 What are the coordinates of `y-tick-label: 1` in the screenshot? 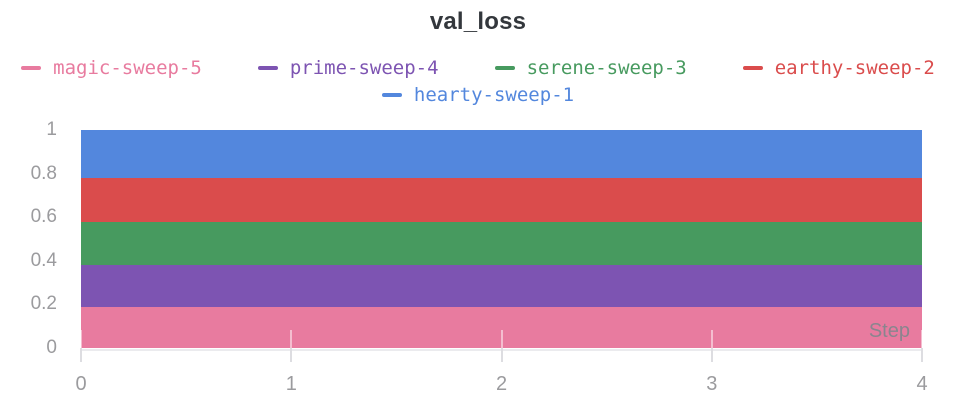 It's located at (51, 129).